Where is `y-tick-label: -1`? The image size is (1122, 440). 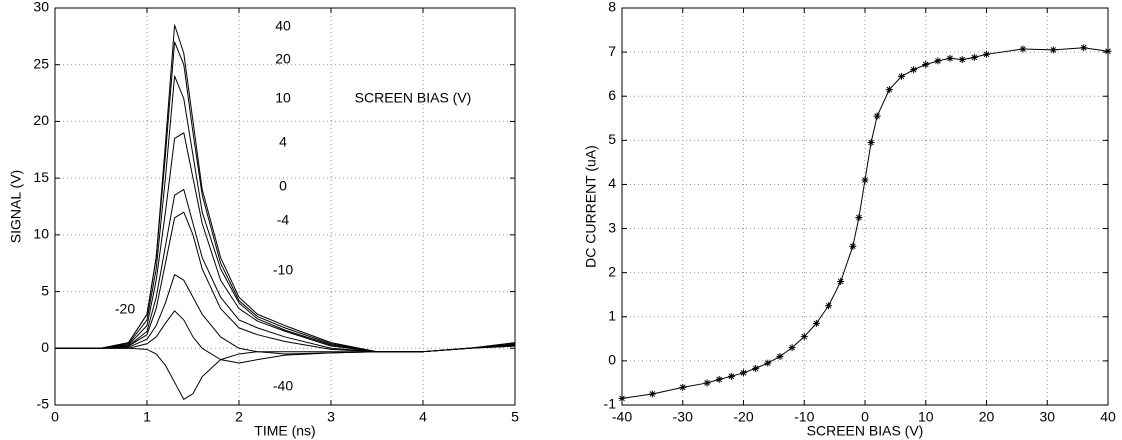 y-tick-label: -1 is located at coordinates (610, 404).